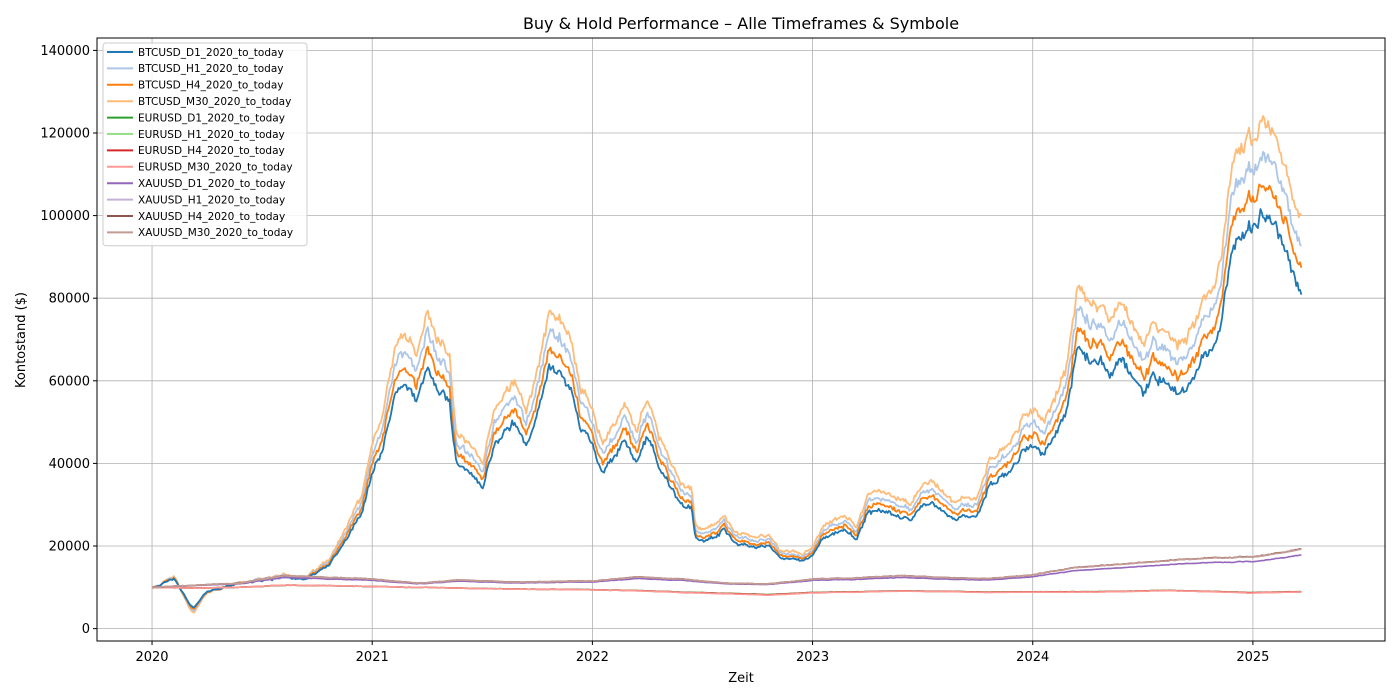  I want to click on legend-entry: XAUUSD_D1_2020_to_today, so click(211, 184).